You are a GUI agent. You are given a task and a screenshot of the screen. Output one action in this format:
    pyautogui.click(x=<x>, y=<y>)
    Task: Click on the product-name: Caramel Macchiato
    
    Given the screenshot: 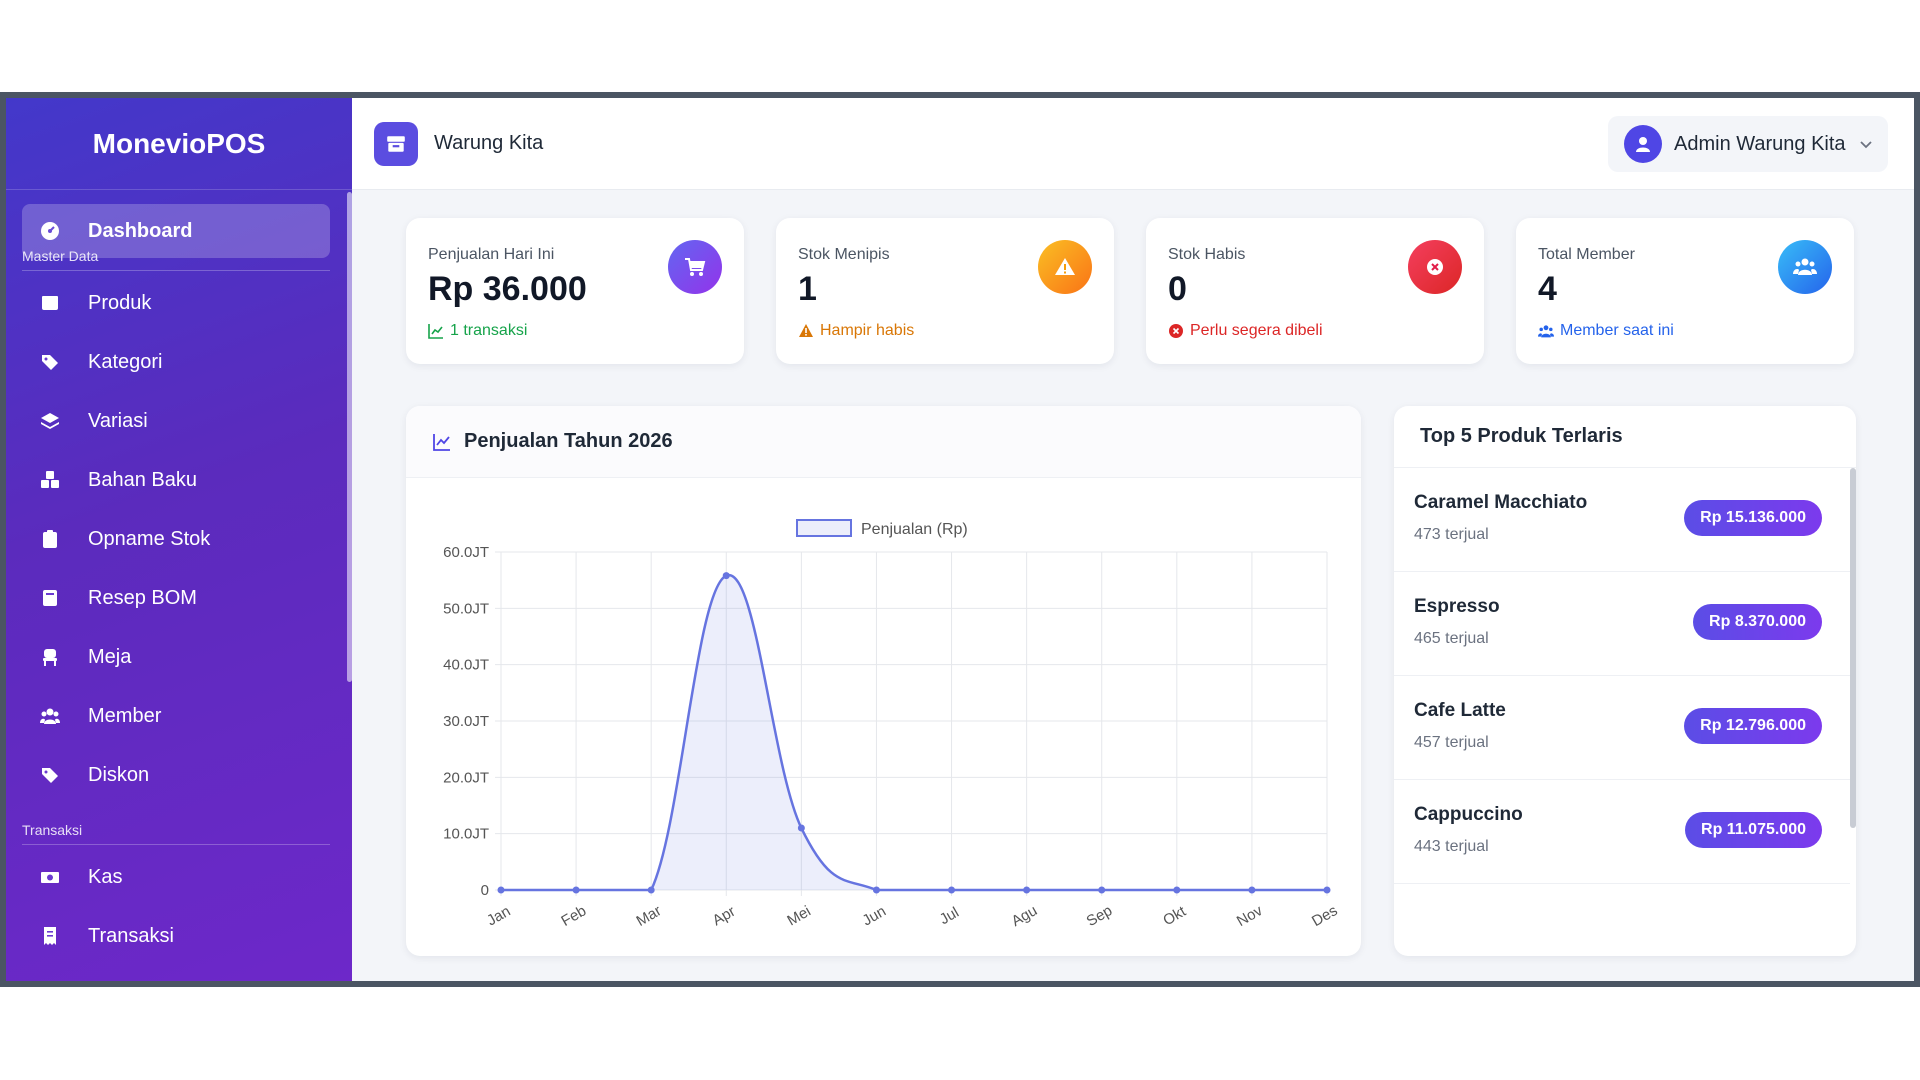 What is the action you would take?
    pyautogui.click(x=1501, y=502)
    